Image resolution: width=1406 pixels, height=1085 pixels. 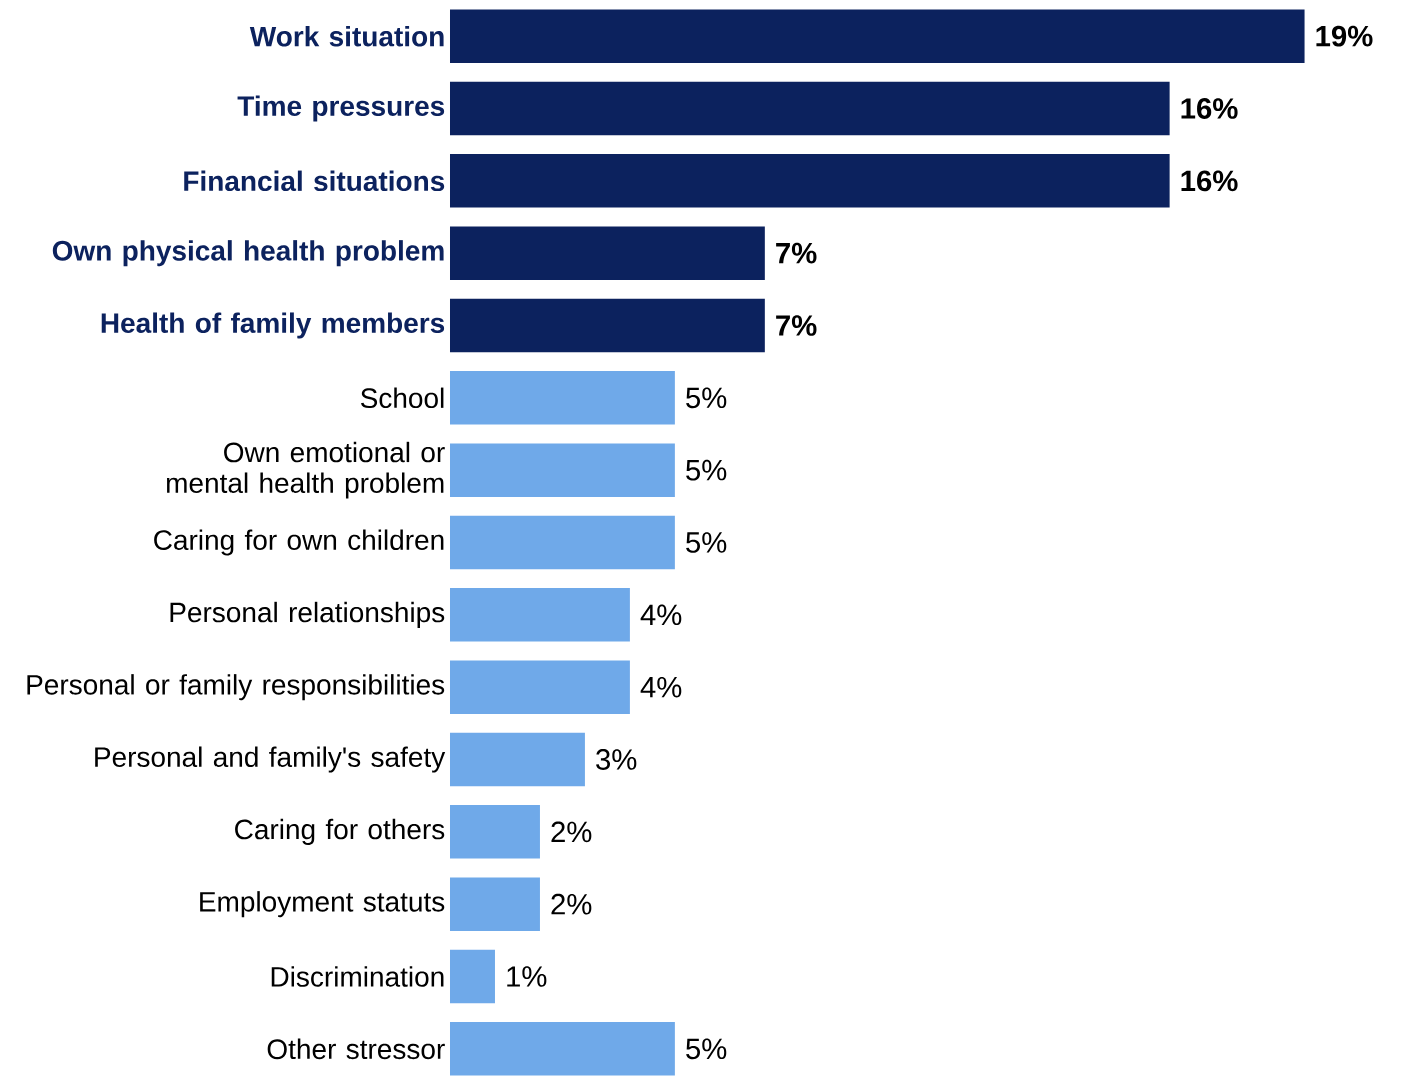 What do you see at coordinates (357, 976) in the screenshot?
I see `y-tick-label: Discrimination` at bounding box center [357, 976].